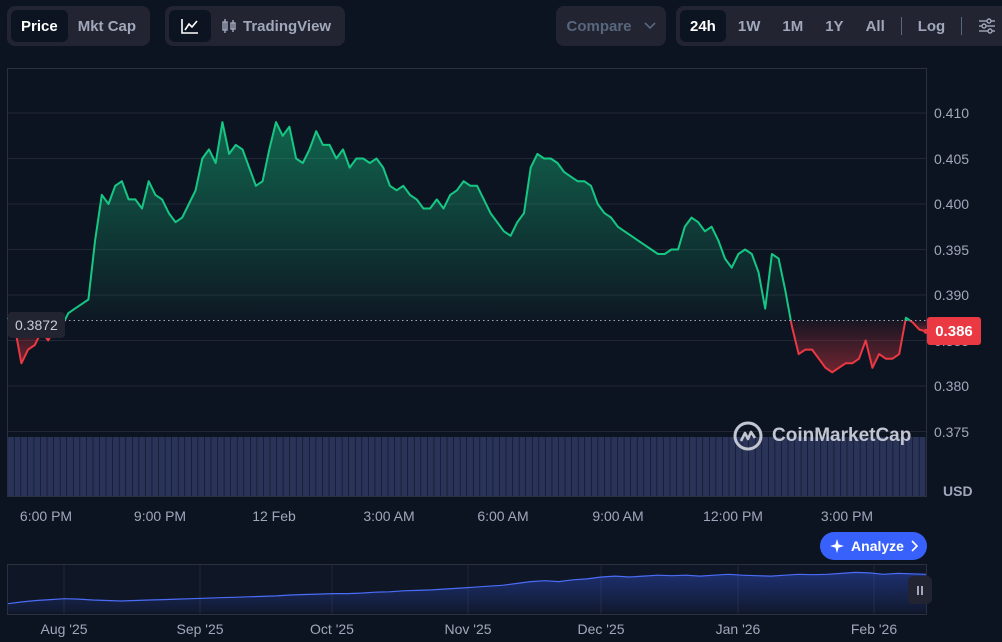  I want to click on line-chart-icon, so click(189, 26).